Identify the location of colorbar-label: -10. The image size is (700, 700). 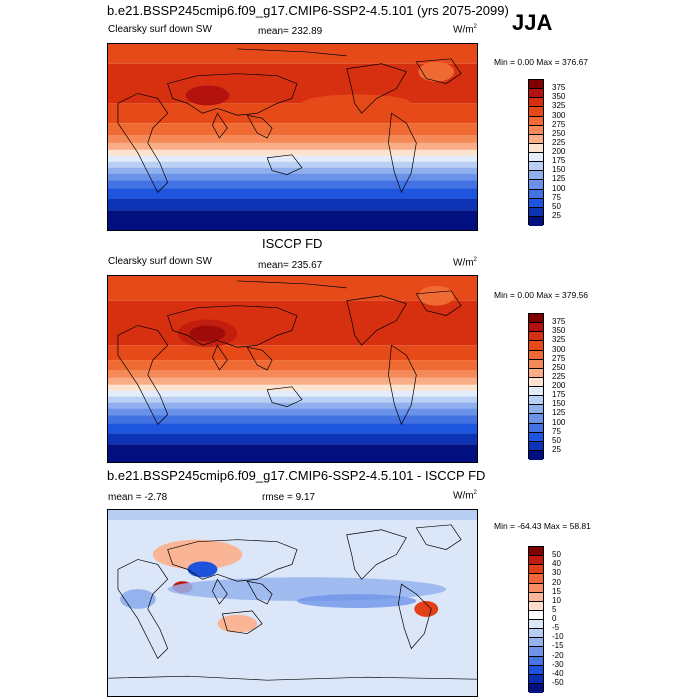
(558, 637).